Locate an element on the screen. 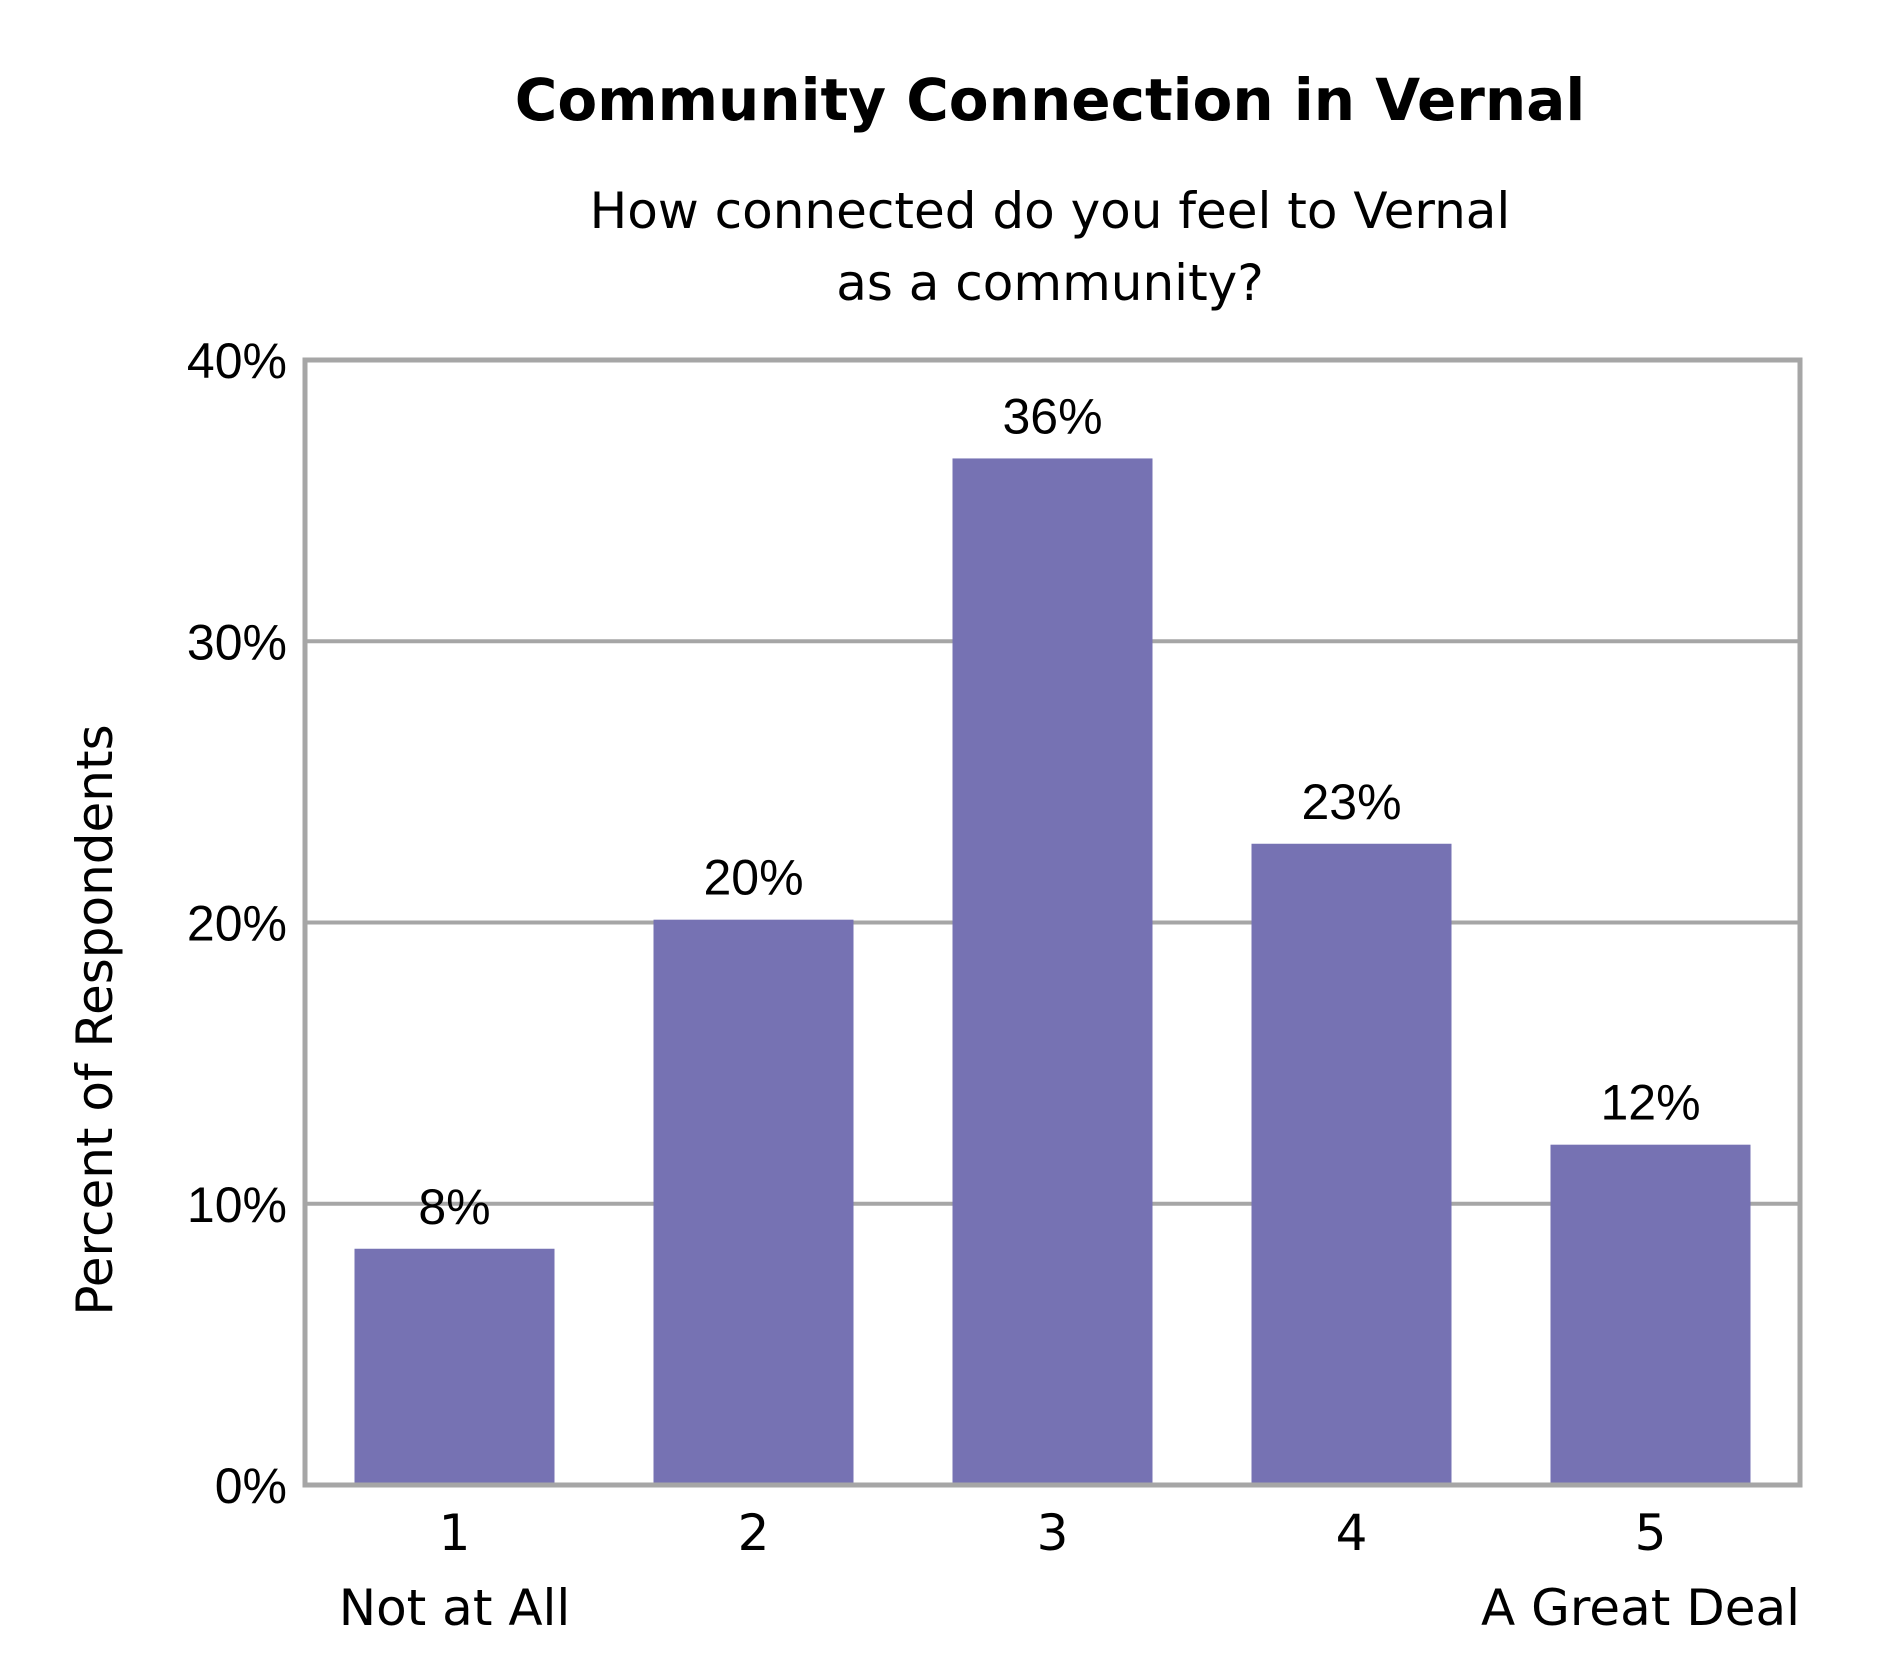  data-label-4: 23% is located at coordinates (1351, 802).